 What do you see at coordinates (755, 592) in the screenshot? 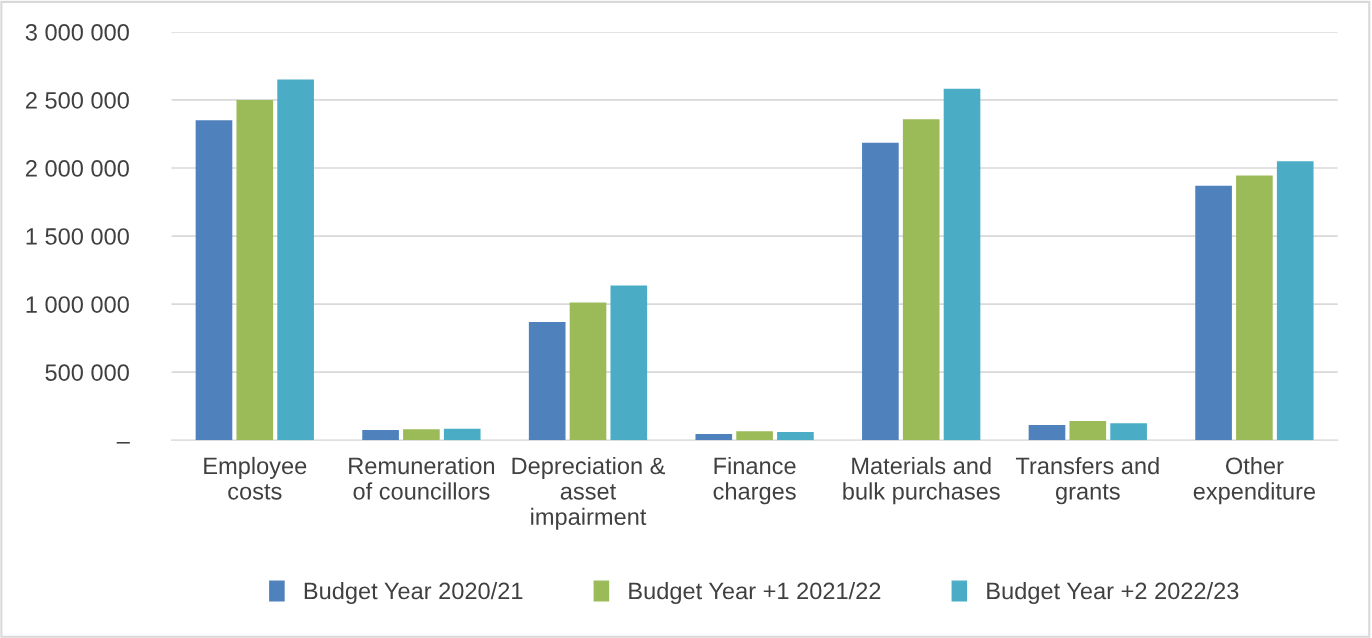
I see `legend-label: Budget Year +1 2021/22` at bounding box center [755, 592].